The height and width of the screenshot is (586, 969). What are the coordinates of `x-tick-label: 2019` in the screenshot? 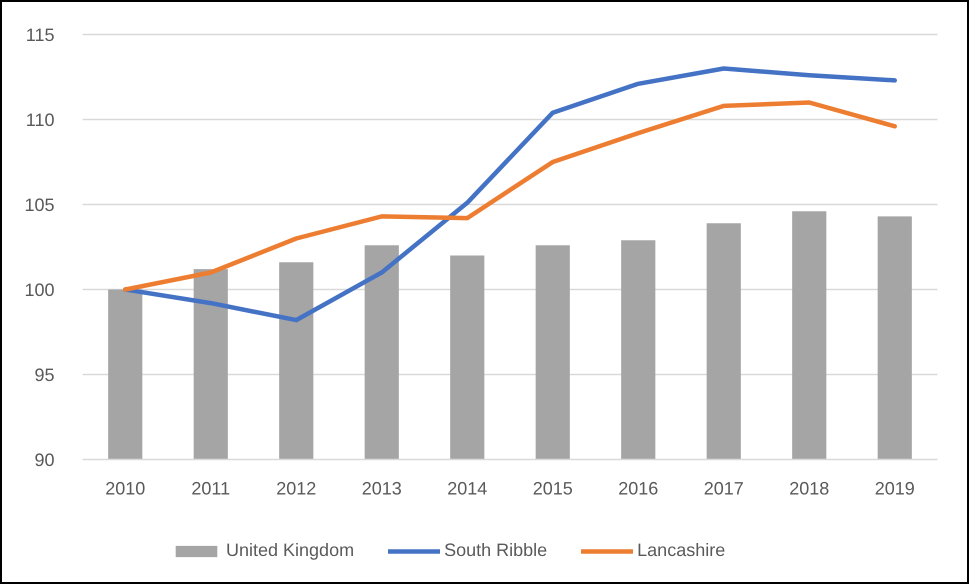 It's located at (894, 488).